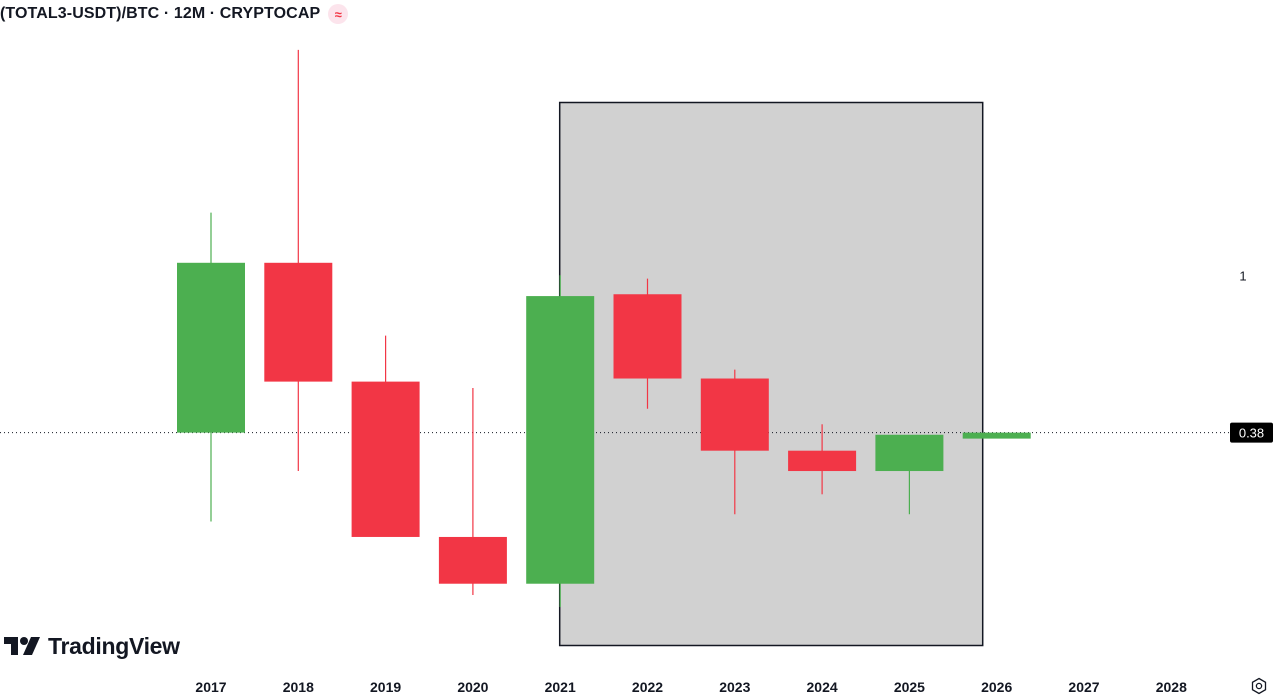 Image resolution: width=1280 pixels, height=699 pixels. Describe the element at coordinates (472, 687) in the screenshot. I see `x-tick-label: 2020` at that location.